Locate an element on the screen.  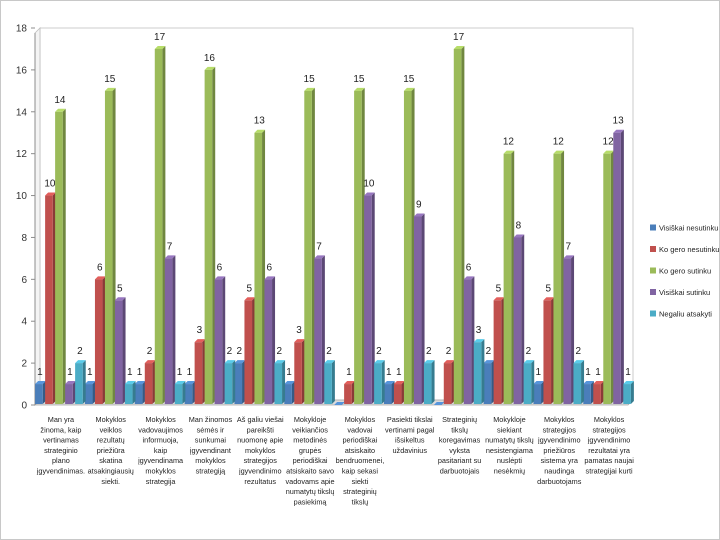
legend-label: Visiškai nesutinku is located at coordinates (688, 228).